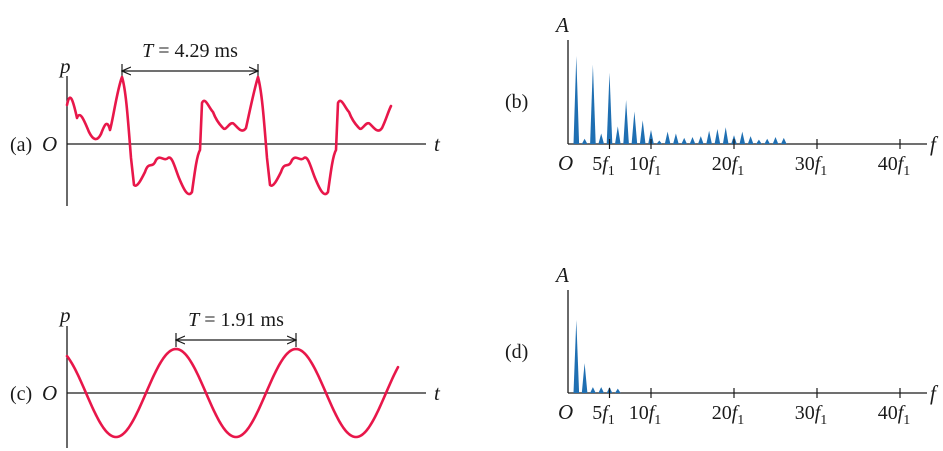  I want to click on panel-a-origin-label: O, so click(49, 144).